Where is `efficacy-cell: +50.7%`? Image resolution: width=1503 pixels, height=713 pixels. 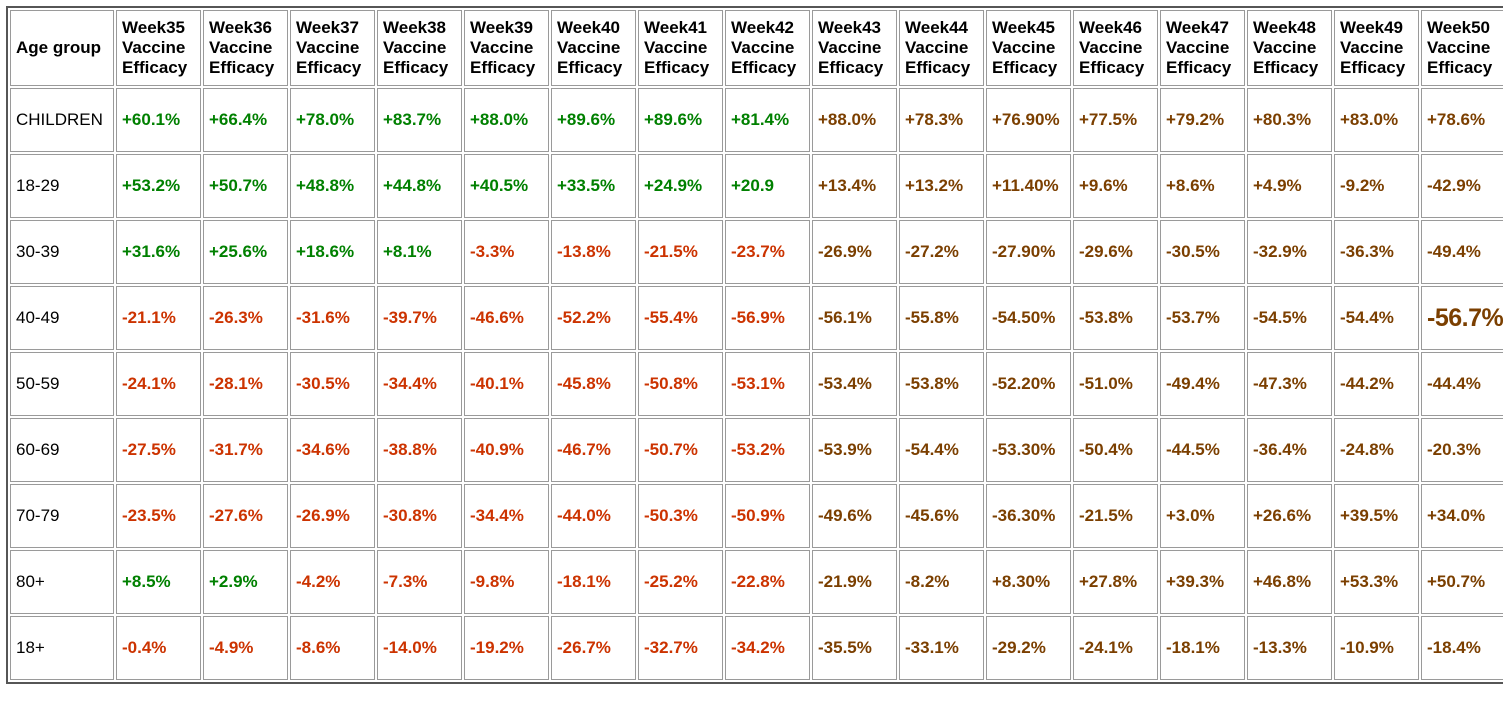
efficacy-cell: +50.7% is located at coordinates (245, 186).